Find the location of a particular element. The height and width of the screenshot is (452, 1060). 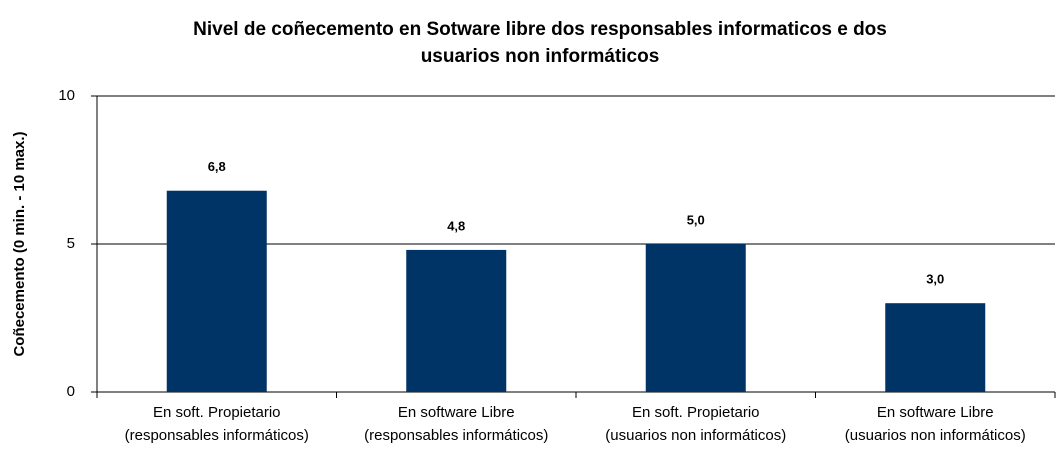

chart-title: usuarios non informáticos is located at coordinates (540, 56).